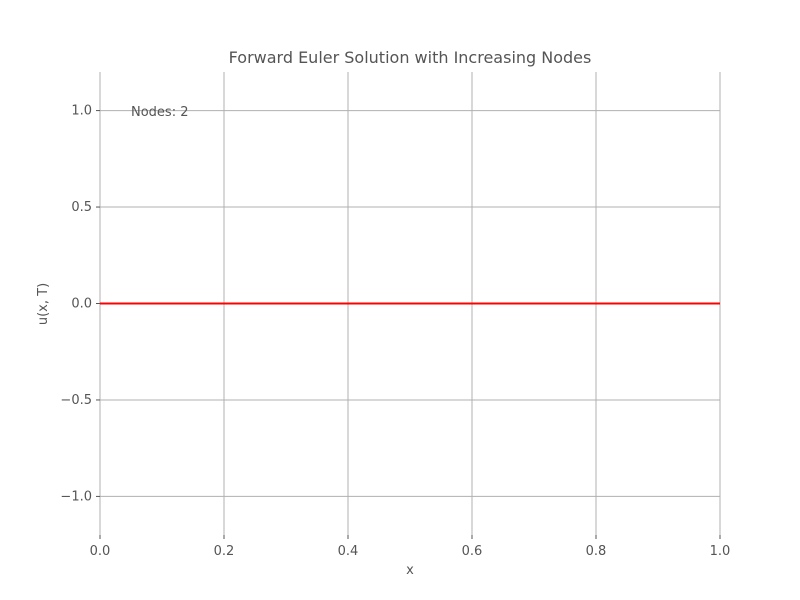  What do you see at coordinates (81, 304) in the screenshot?
I see `y-tick-label: 0.0` at bounding box center [81, 304].